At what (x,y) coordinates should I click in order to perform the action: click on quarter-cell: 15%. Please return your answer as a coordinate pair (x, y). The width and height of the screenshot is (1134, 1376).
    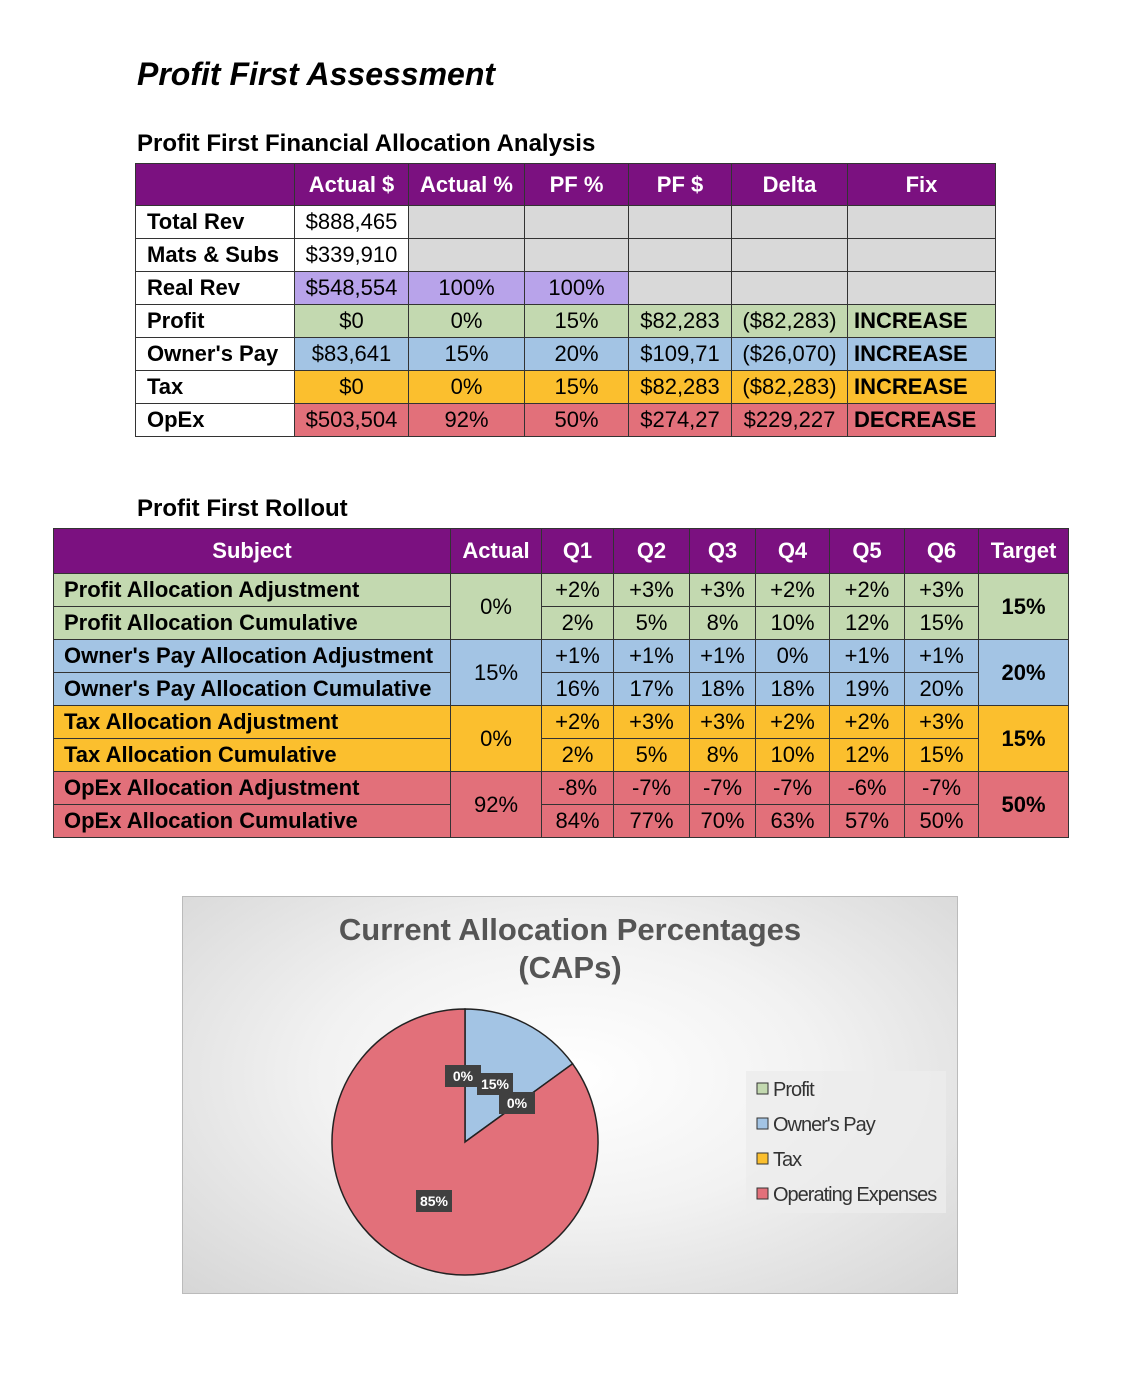
    Looking at the image, I should click on (941, 623).